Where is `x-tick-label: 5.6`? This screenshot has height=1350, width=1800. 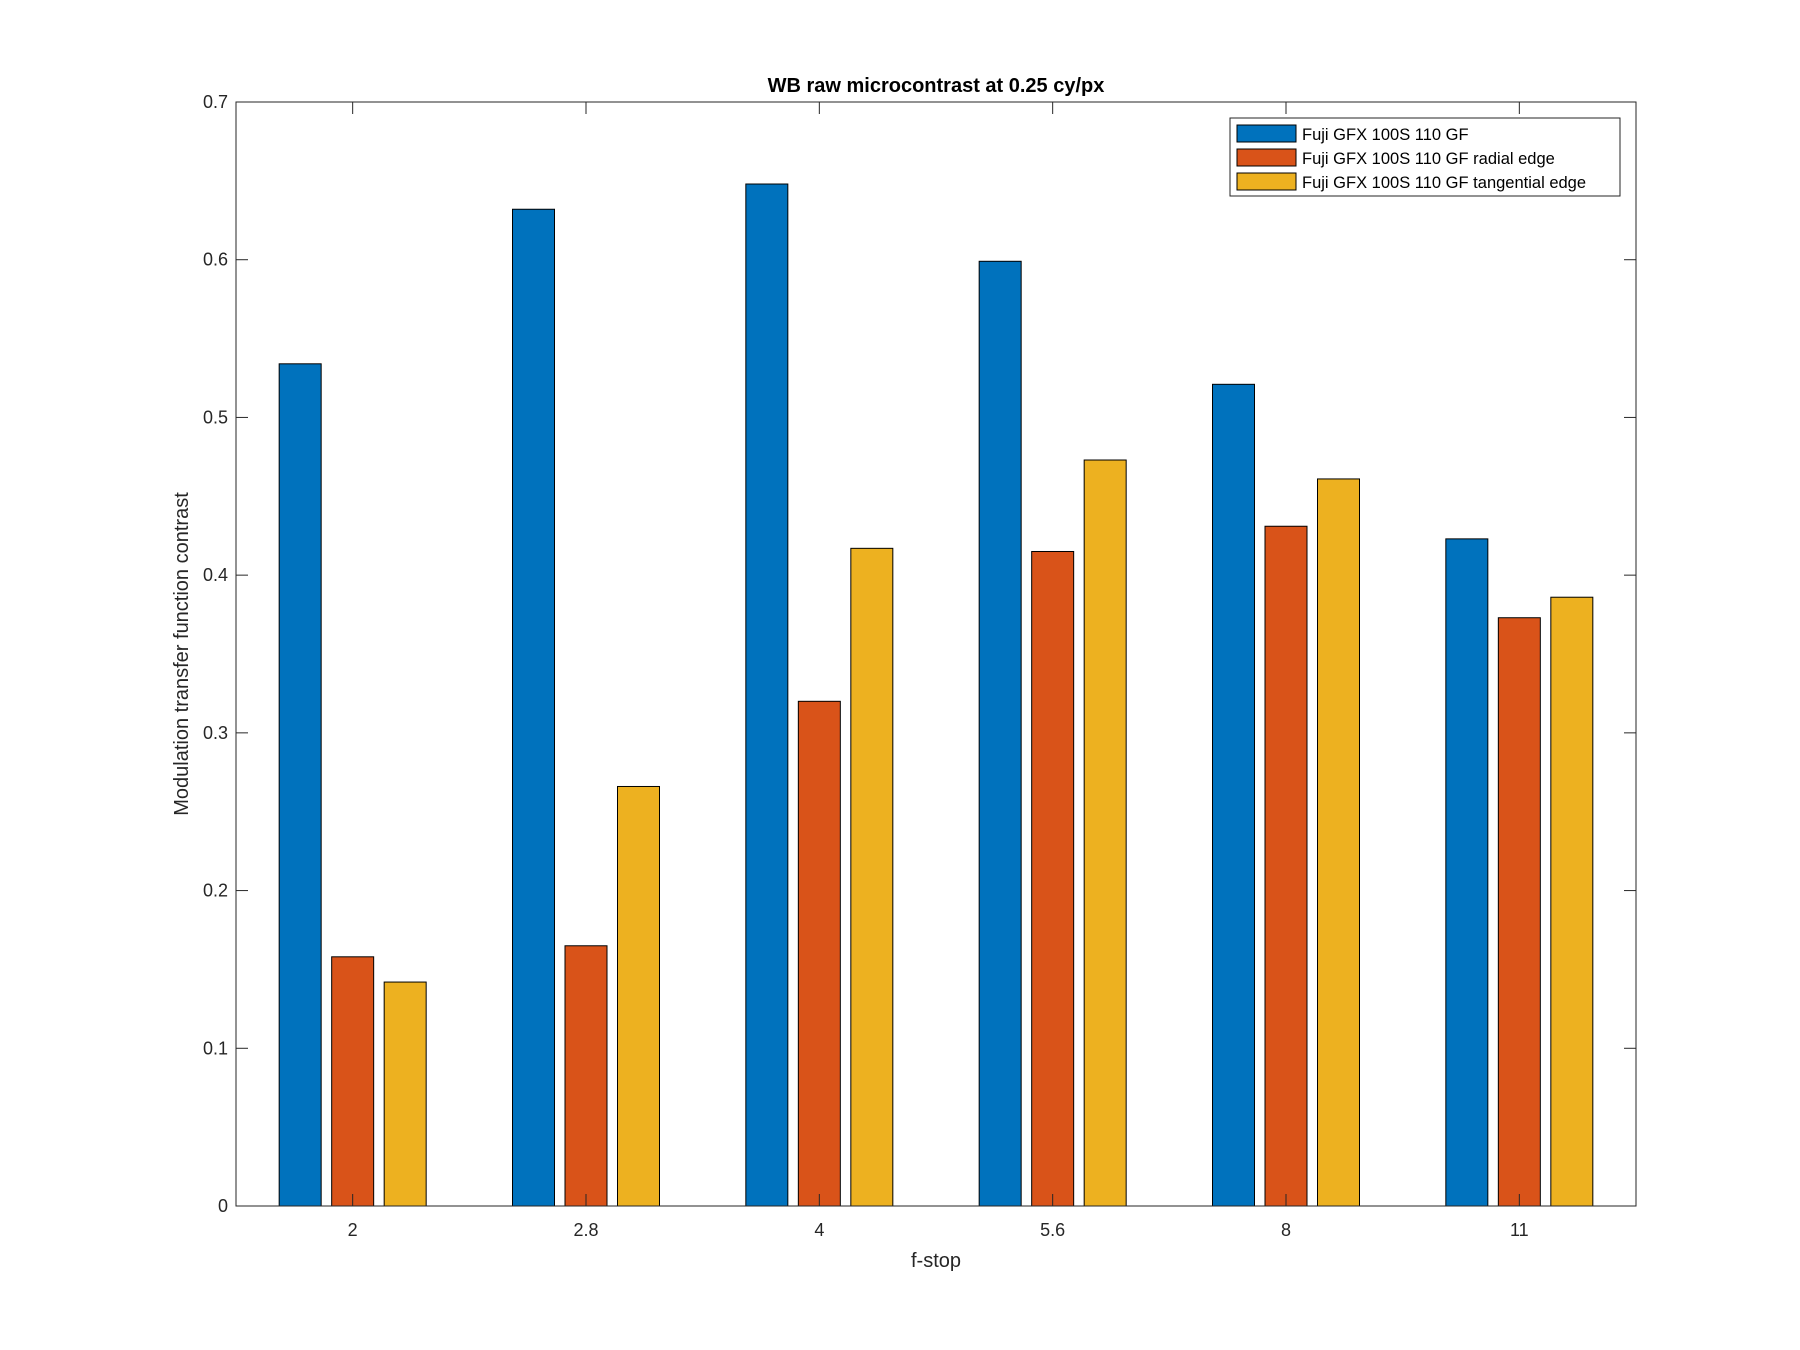 x-tick-label: 5.6 is located at coordinates (1052, 1230).